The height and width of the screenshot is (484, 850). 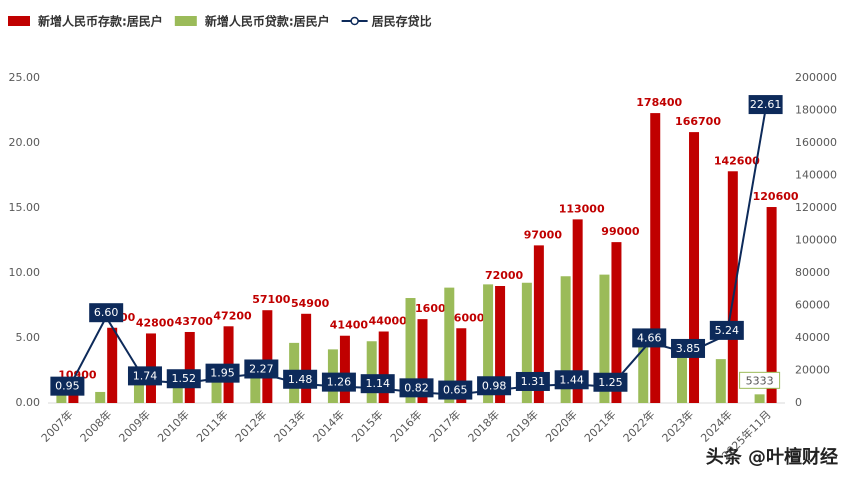 I want to click on line-label: 1.74, so click(x=145, y=375).